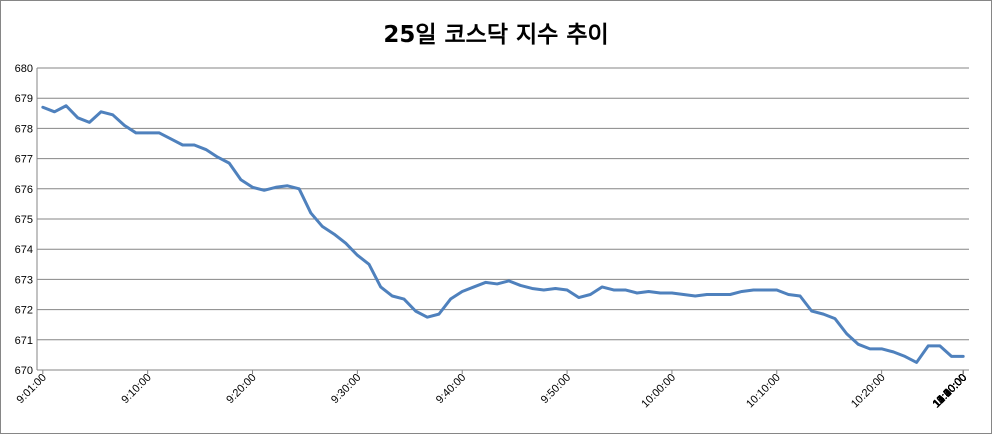 This screenshot has width=992, height=434. Describe the element at coordinates (346, 389) in the screenshot. I see `x-tick-label: 9:30:00` at that location.